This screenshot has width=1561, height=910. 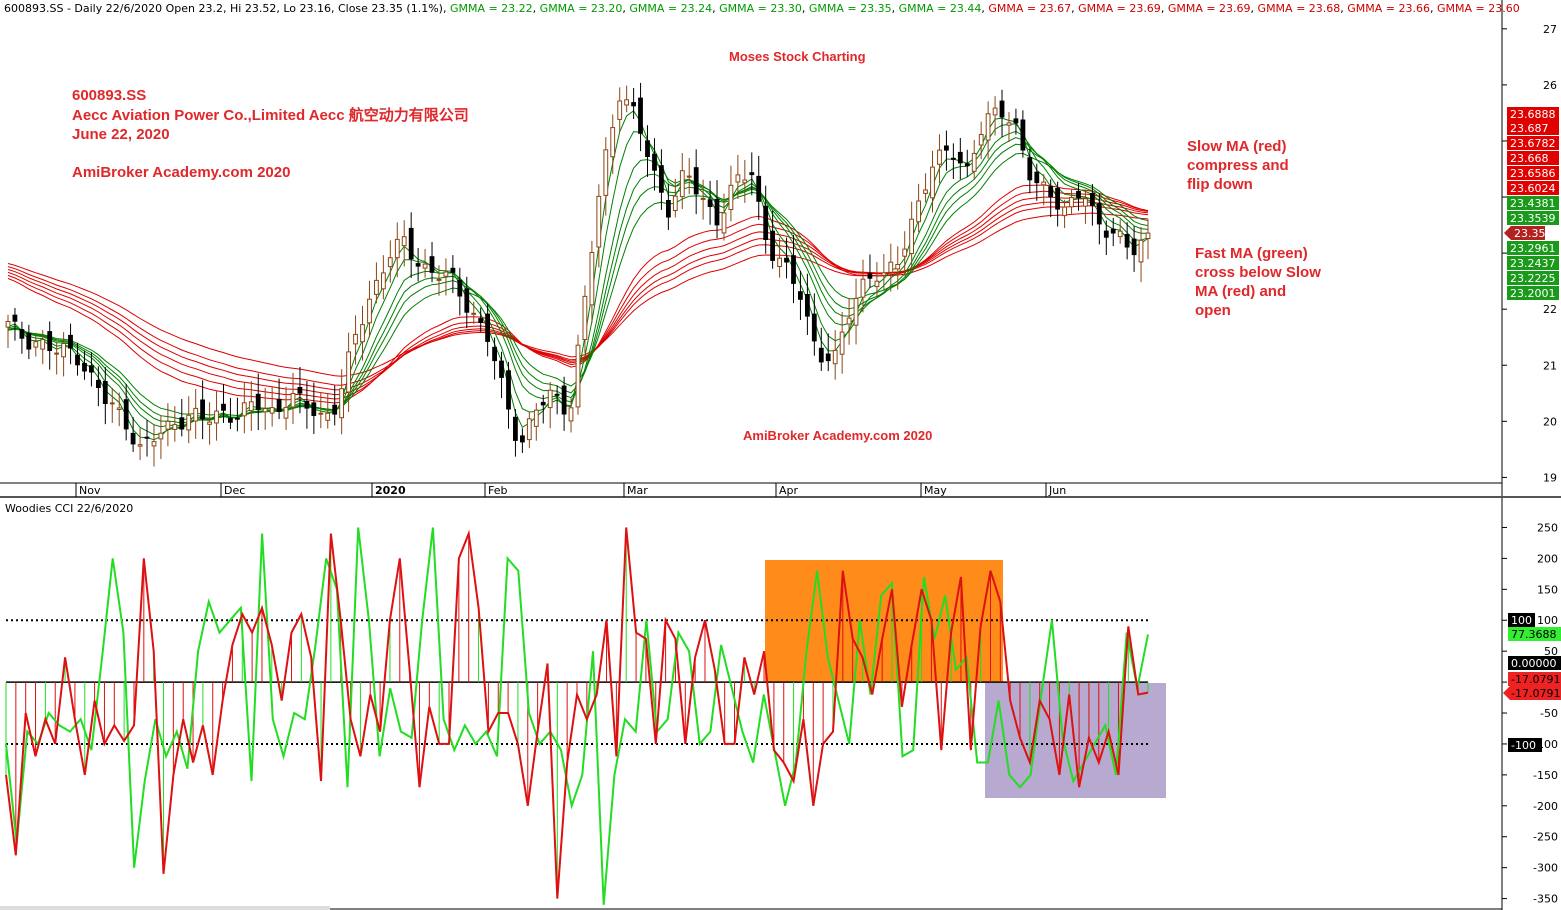 I want to click on svg-text: 23.6586, so click(x=1533, y=173).